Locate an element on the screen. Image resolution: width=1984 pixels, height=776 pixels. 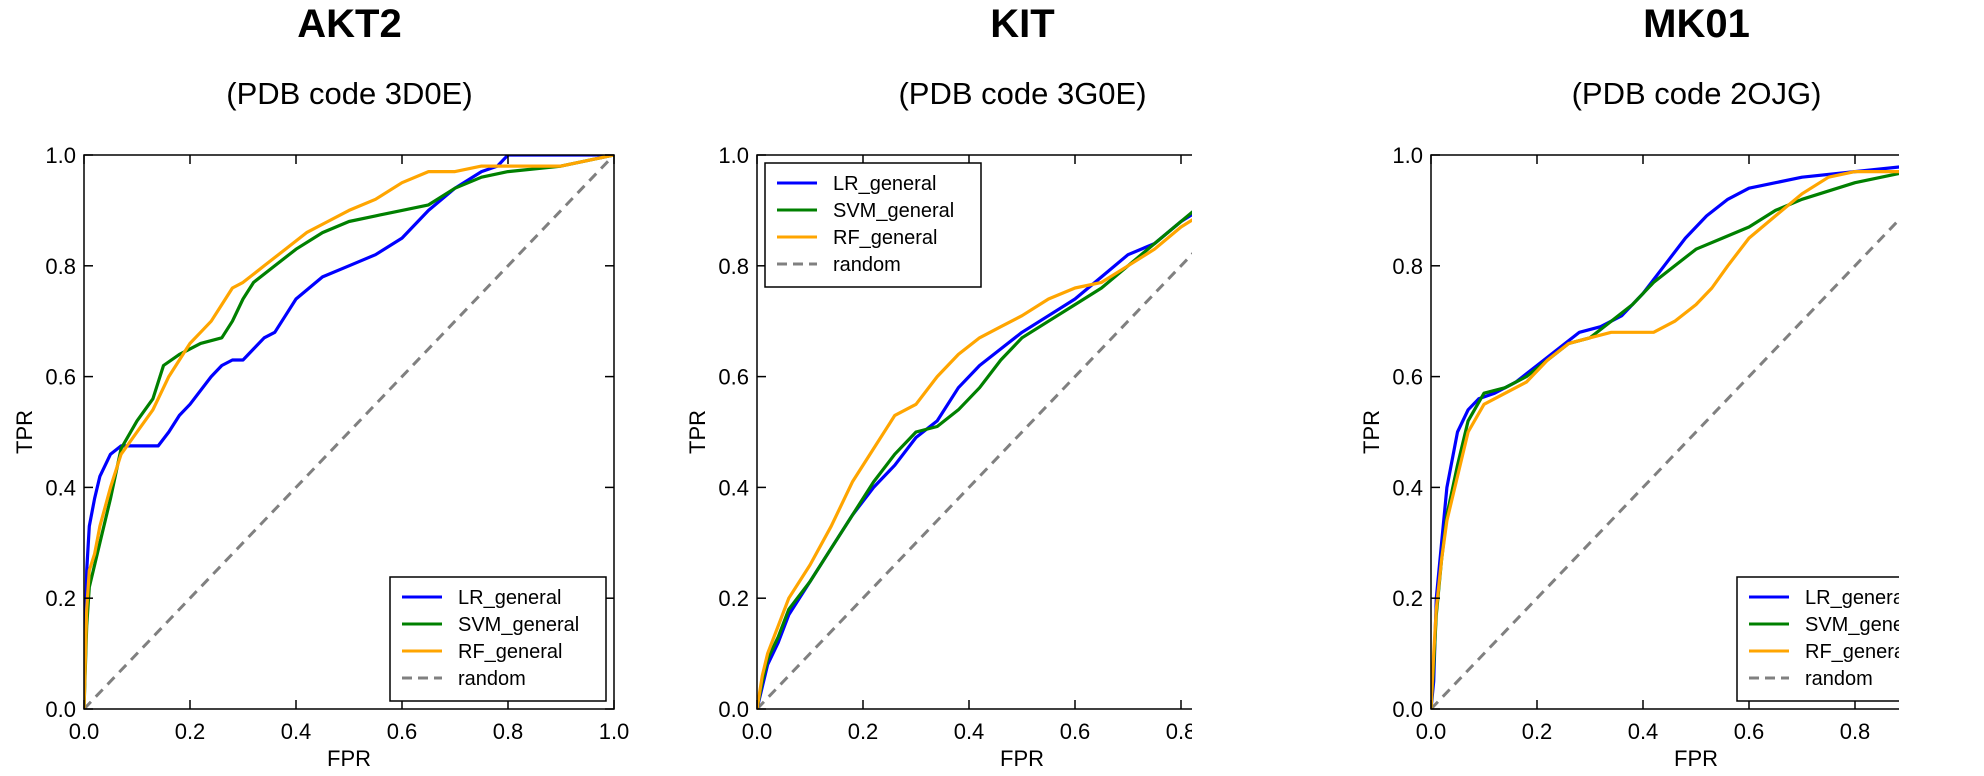
chart-subtitle: (PDB code 2OJG) is located at coordinates (1696, 93).